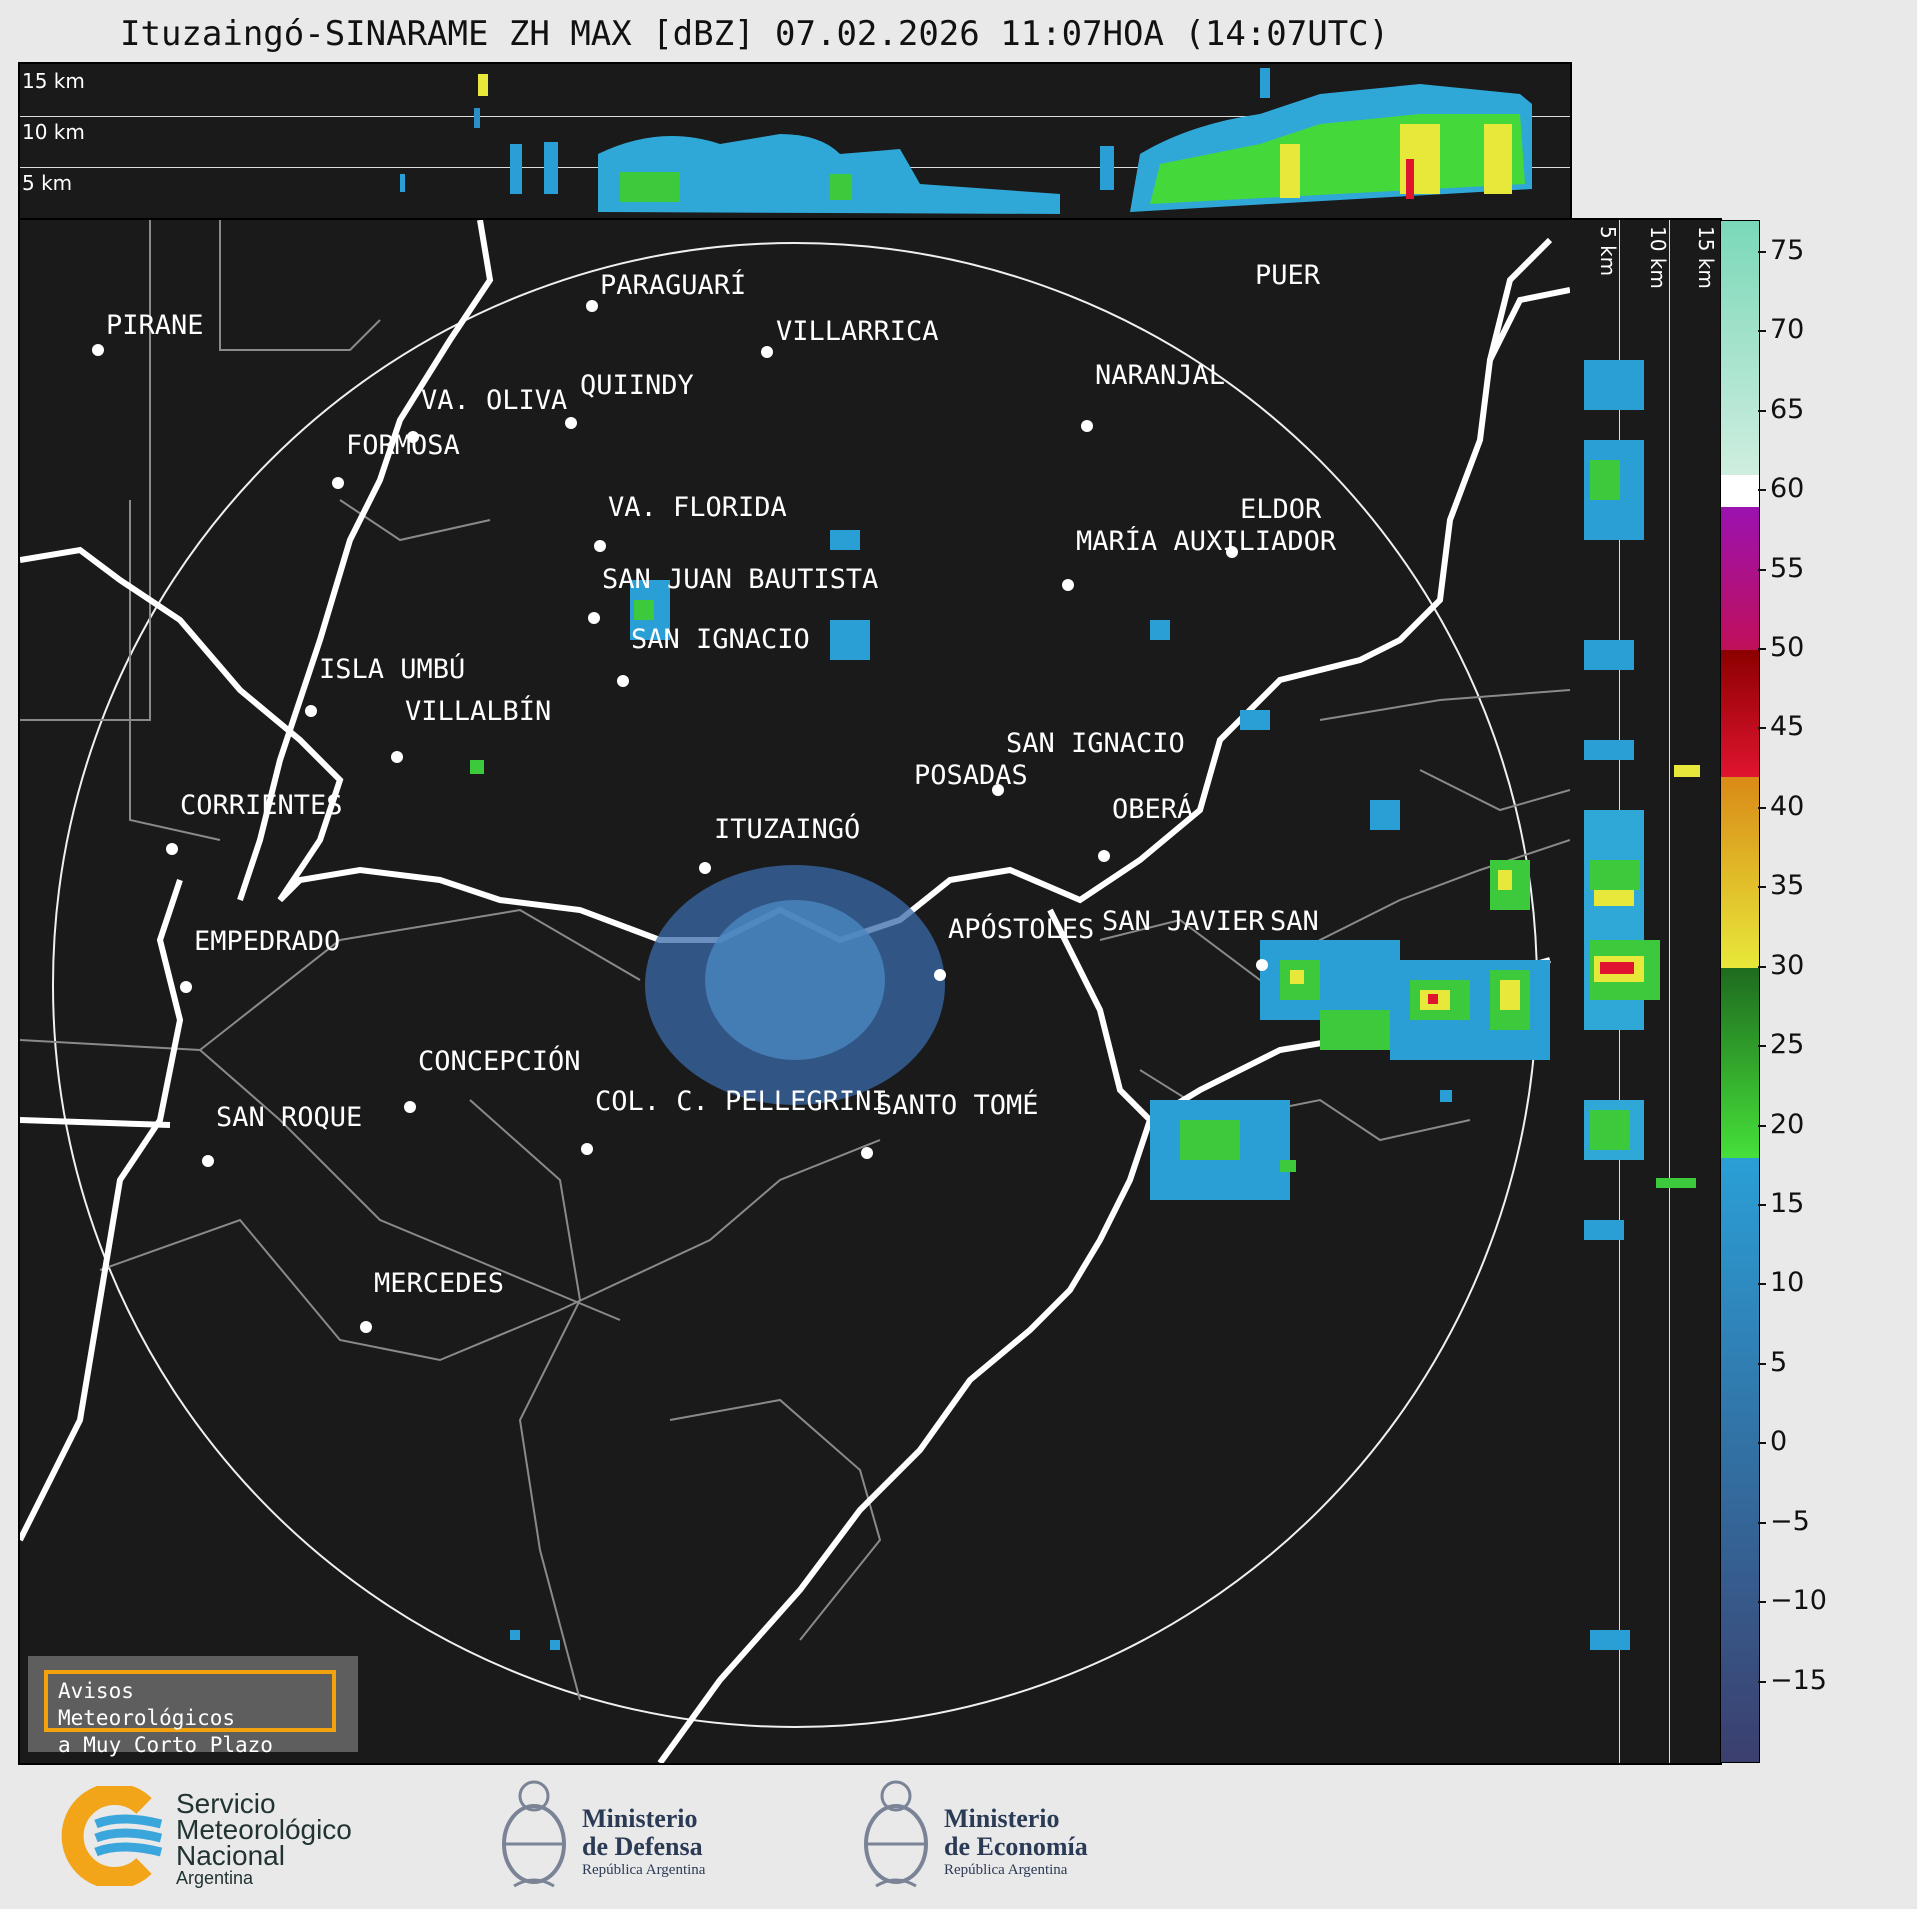  I want to click on city-label: VILLARRICA, so click(857, 331).